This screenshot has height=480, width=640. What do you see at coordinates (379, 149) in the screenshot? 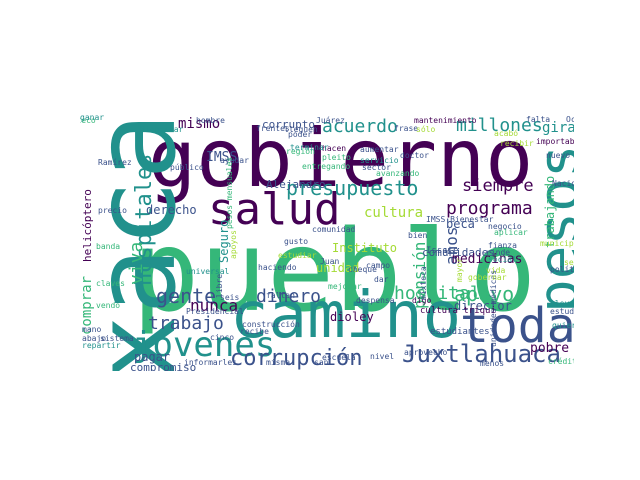
I see `word: aumentar` at bounding box center [379, 149].